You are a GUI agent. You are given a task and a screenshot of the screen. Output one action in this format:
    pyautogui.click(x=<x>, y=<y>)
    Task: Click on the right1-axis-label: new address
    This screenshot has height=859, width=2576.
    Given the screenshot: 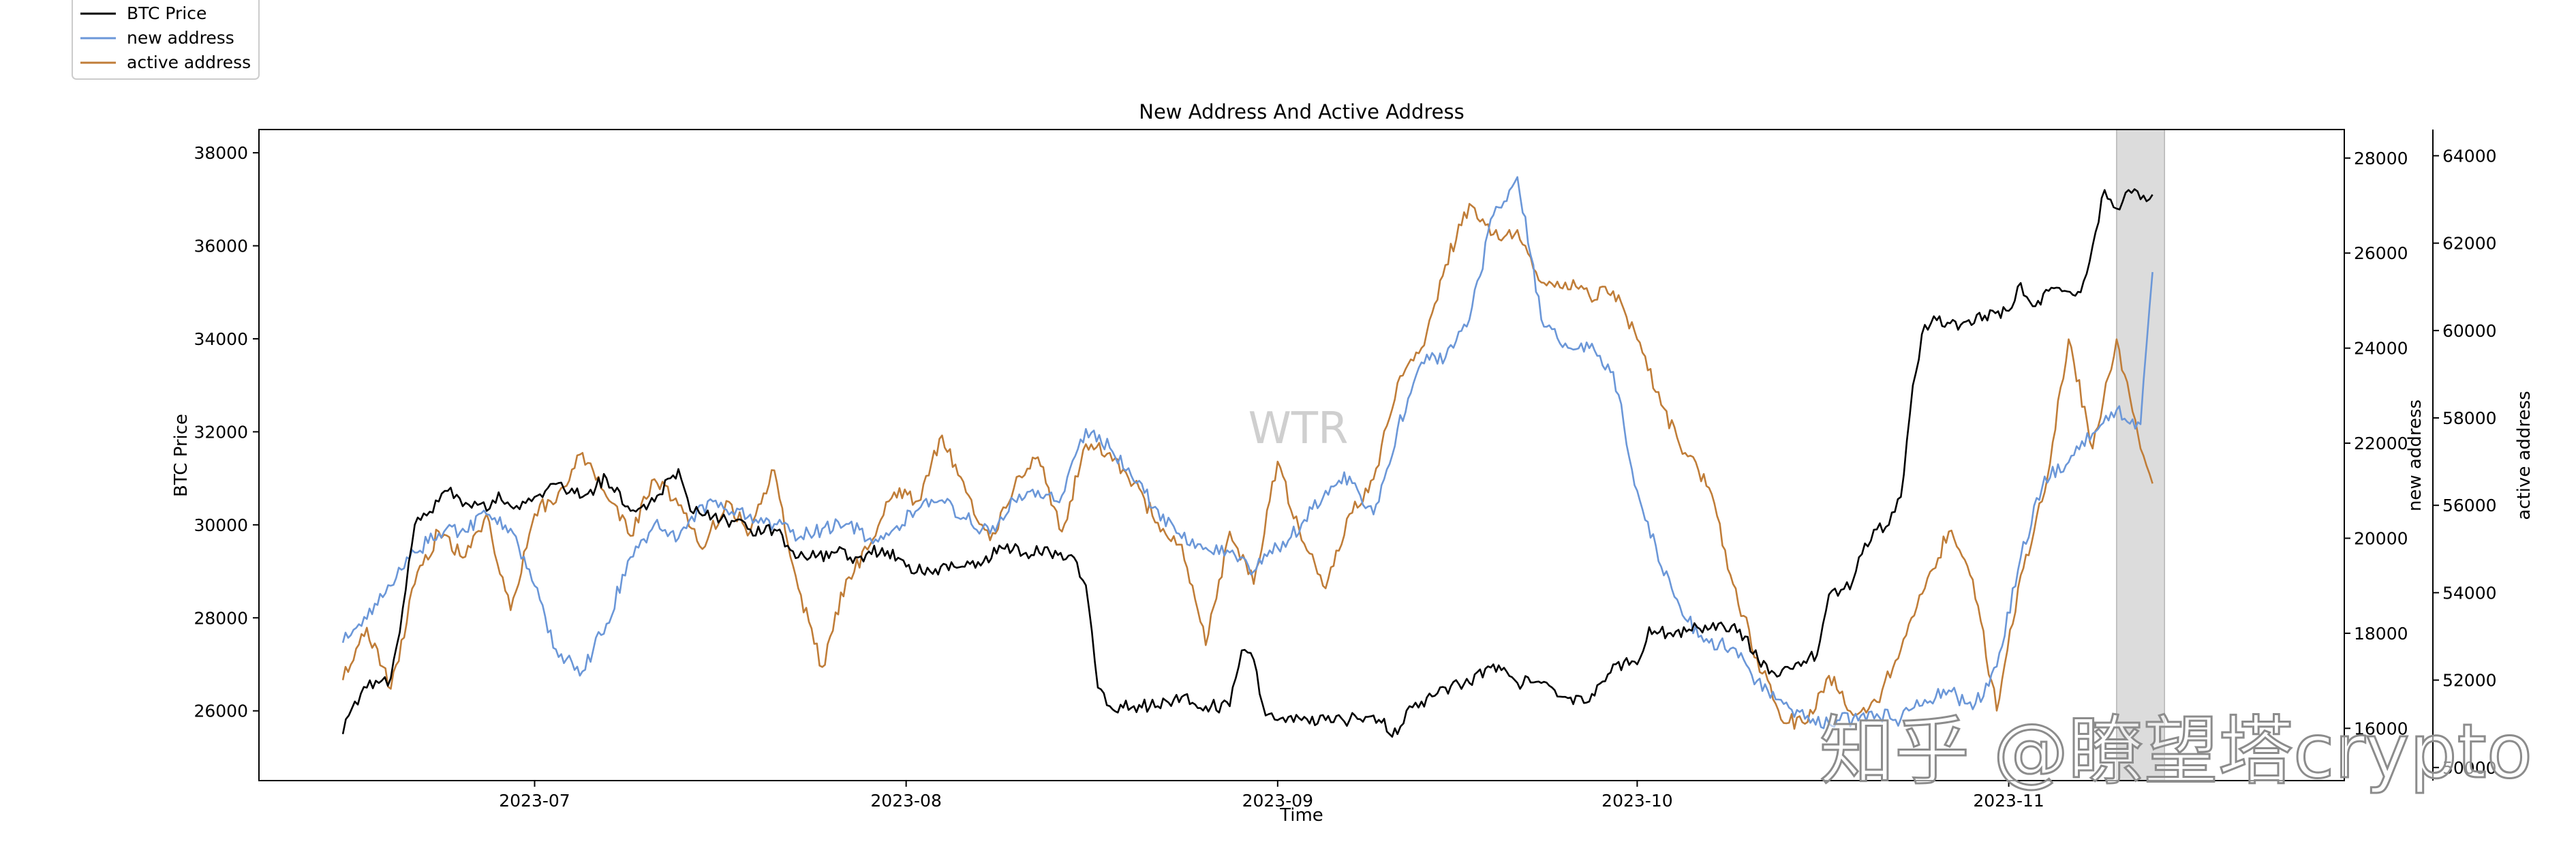 What is the action you would take?
    pyautogui.click(x=2415, y=455)
    